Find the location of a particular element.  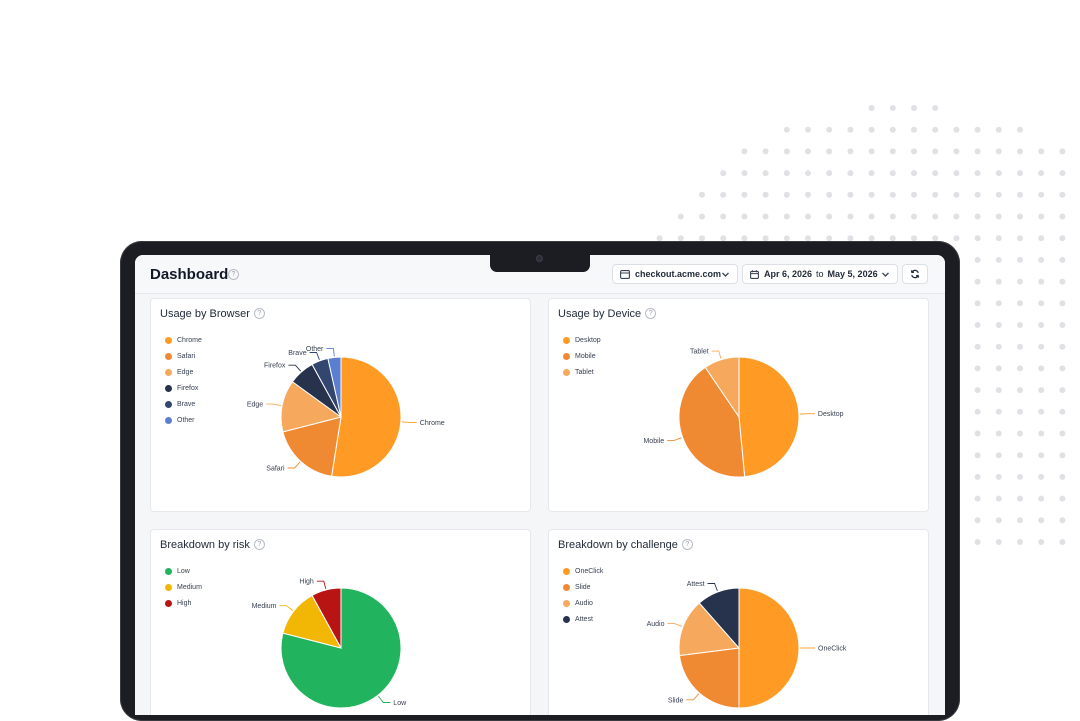

slice-label: Mobile is located at coordinates (653, 441).